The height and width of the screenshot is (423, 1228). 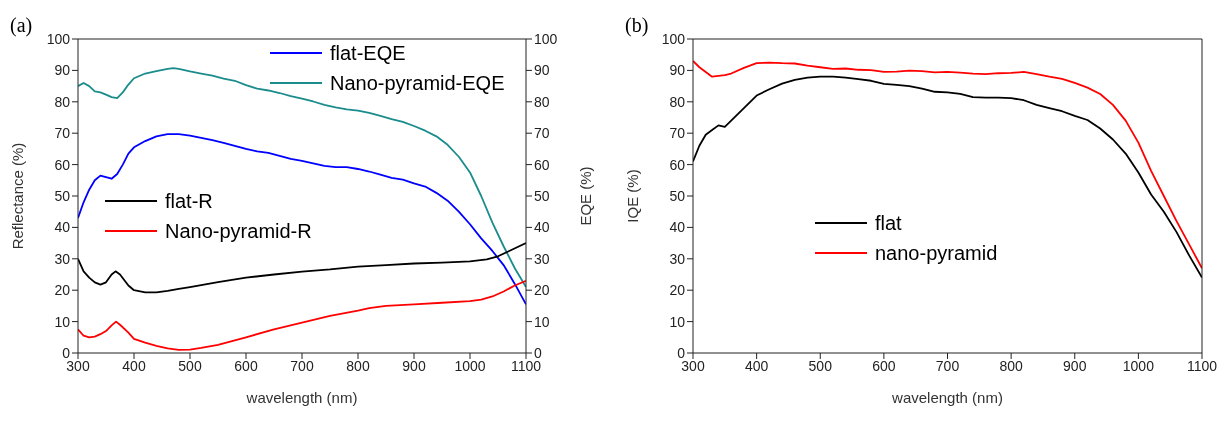 I want to click on y2-tick-label: 20, so click(x=542, y=290).